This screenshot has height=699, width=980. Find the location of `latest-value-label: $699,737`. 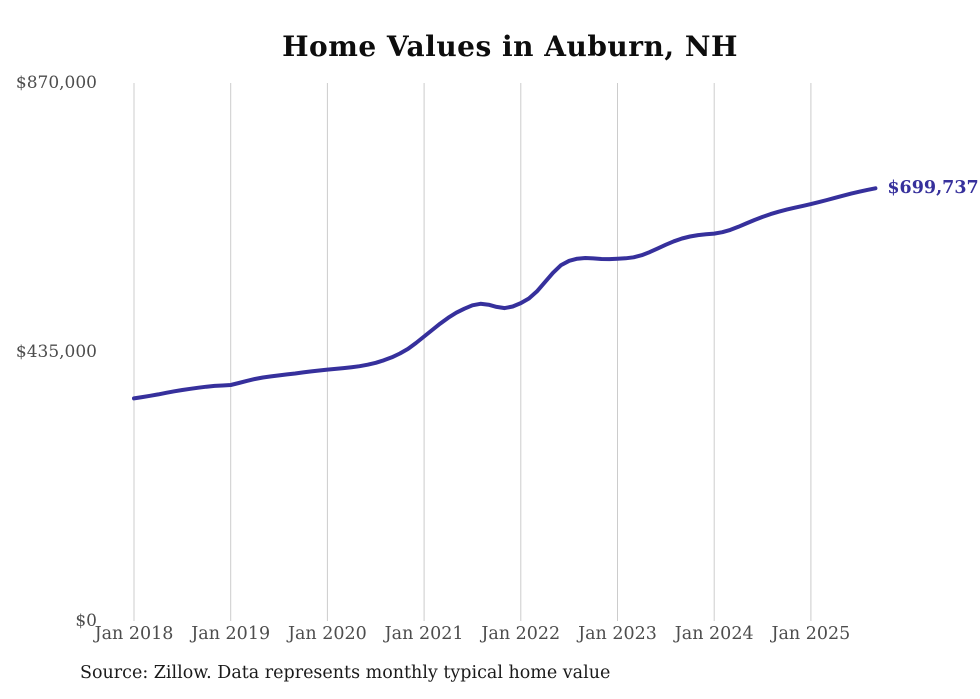

latest-value-label: $699,737 is located at coordinates (933, 188).